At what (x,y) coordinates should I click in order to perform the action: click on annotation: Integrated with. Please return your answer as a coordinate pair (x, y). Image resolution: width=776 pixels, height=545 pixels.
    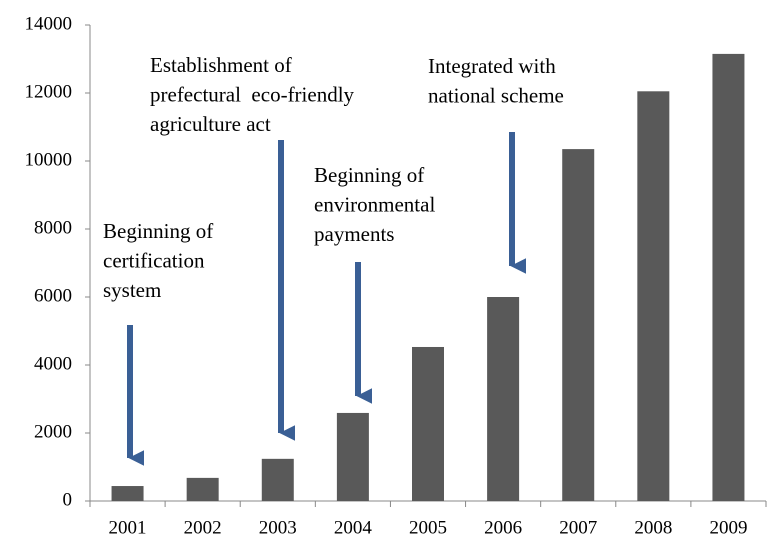
    Looking at the image, I should click on (492, 66).